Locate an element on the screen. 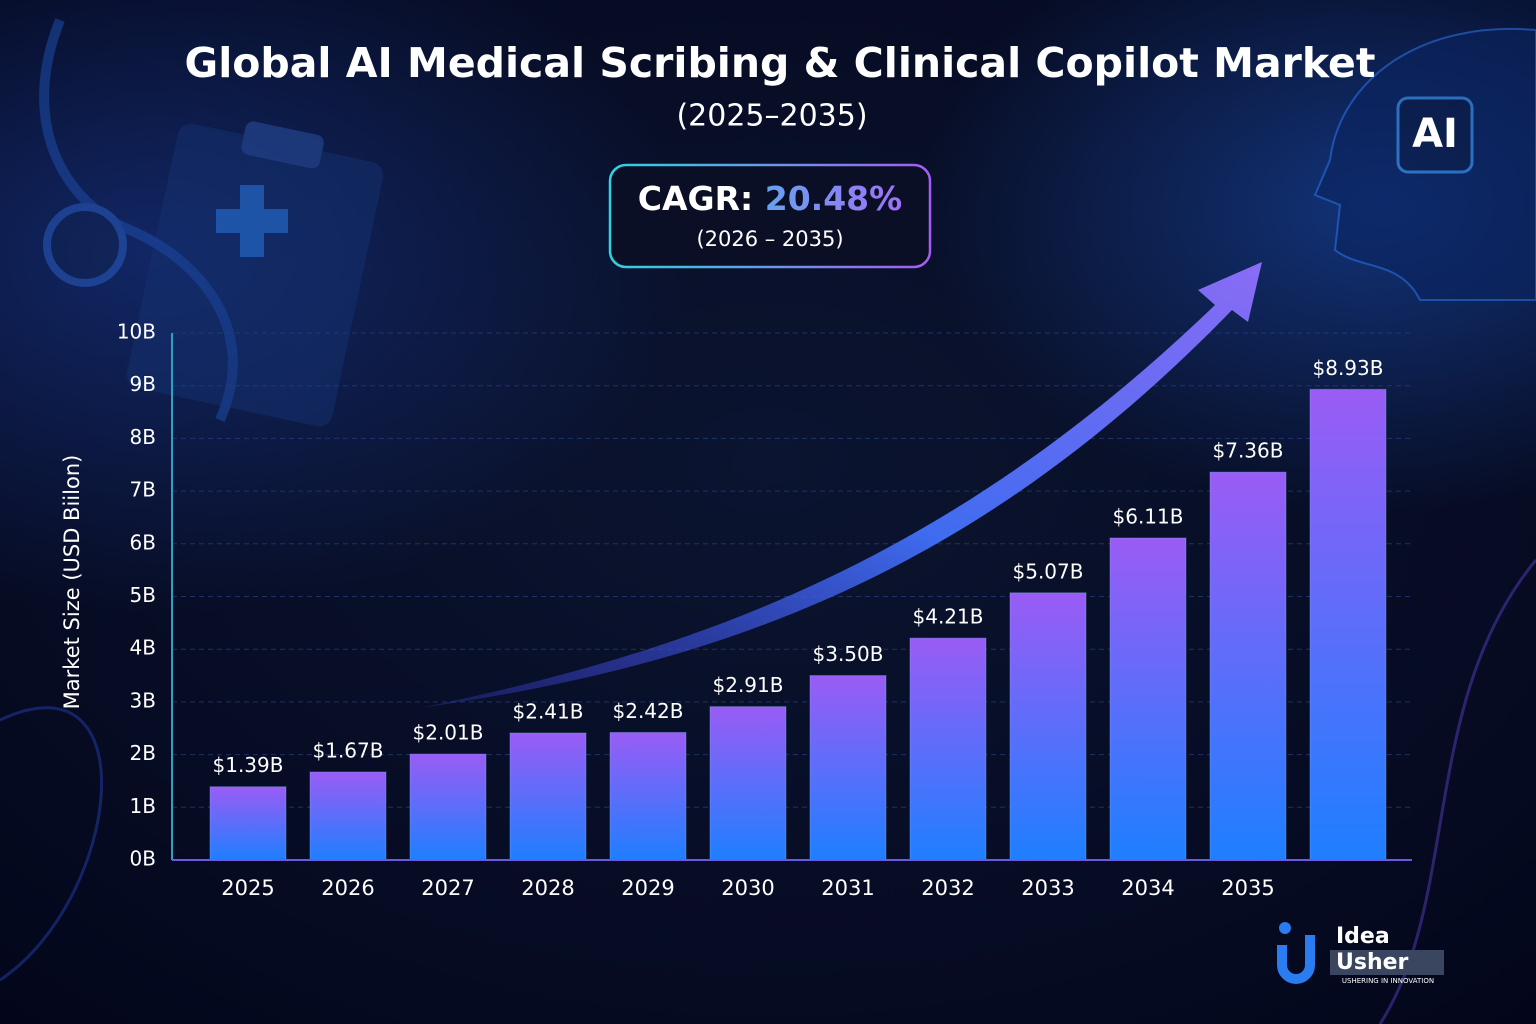  logo is located at coordinates (1360, 953).